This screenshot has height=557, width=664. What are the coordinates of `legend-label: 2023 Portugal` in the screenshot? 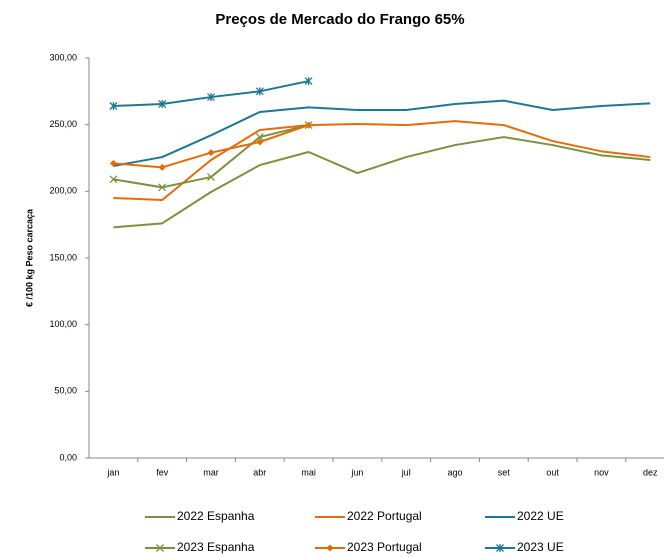 It's located at (384, 547).